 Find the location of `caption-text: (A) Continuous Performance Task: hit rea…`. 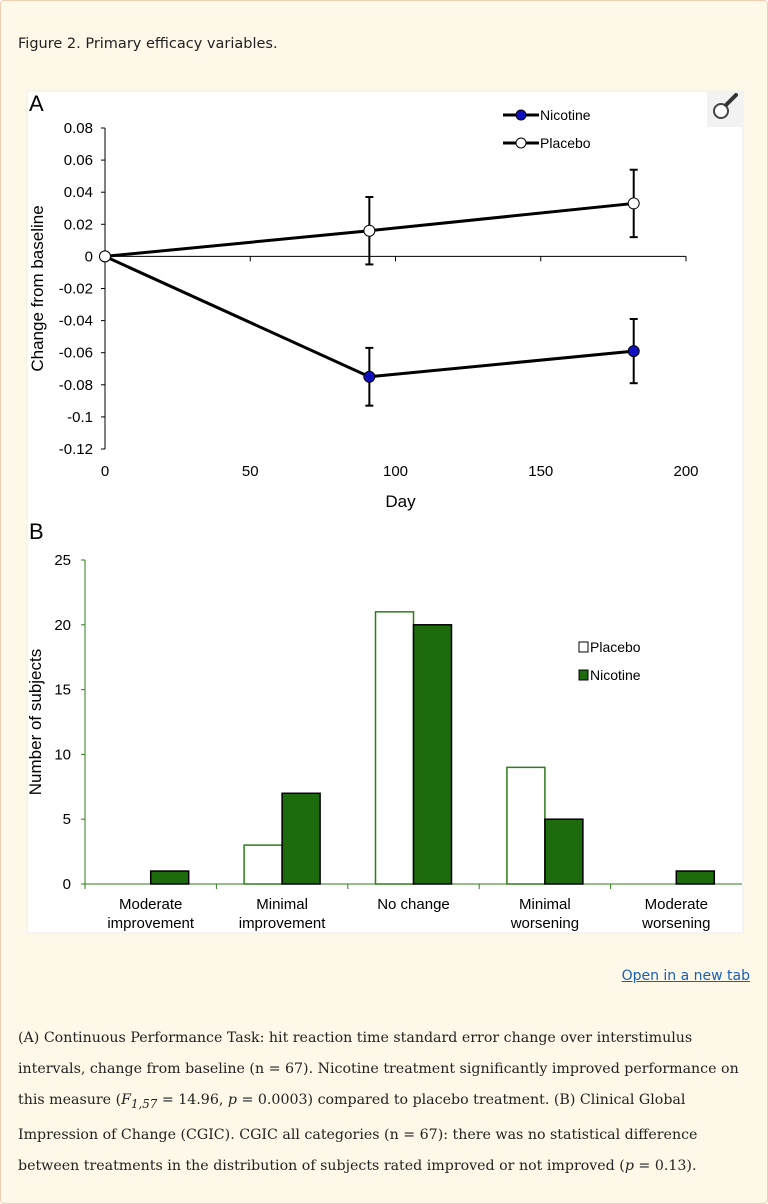

caption-text: (A) Continuous Performance Task: hit rea… is located at coordinates (378, 1069).